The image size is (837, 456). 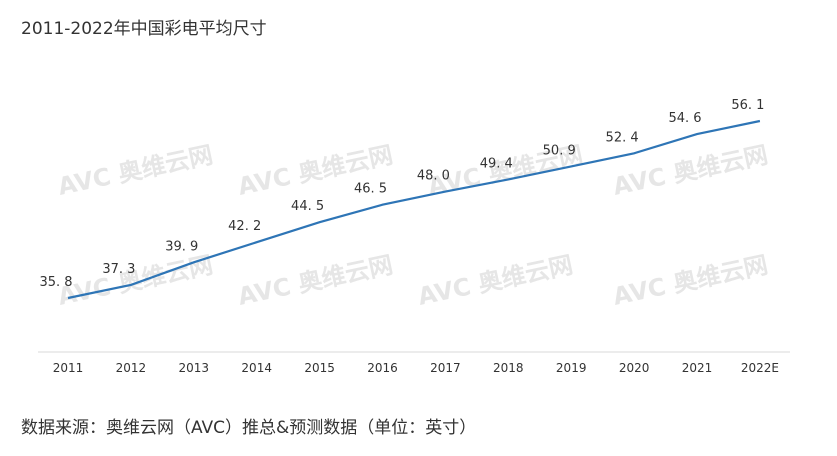 I want to click on data-label: 42. 2, so click(x=244, y=226).